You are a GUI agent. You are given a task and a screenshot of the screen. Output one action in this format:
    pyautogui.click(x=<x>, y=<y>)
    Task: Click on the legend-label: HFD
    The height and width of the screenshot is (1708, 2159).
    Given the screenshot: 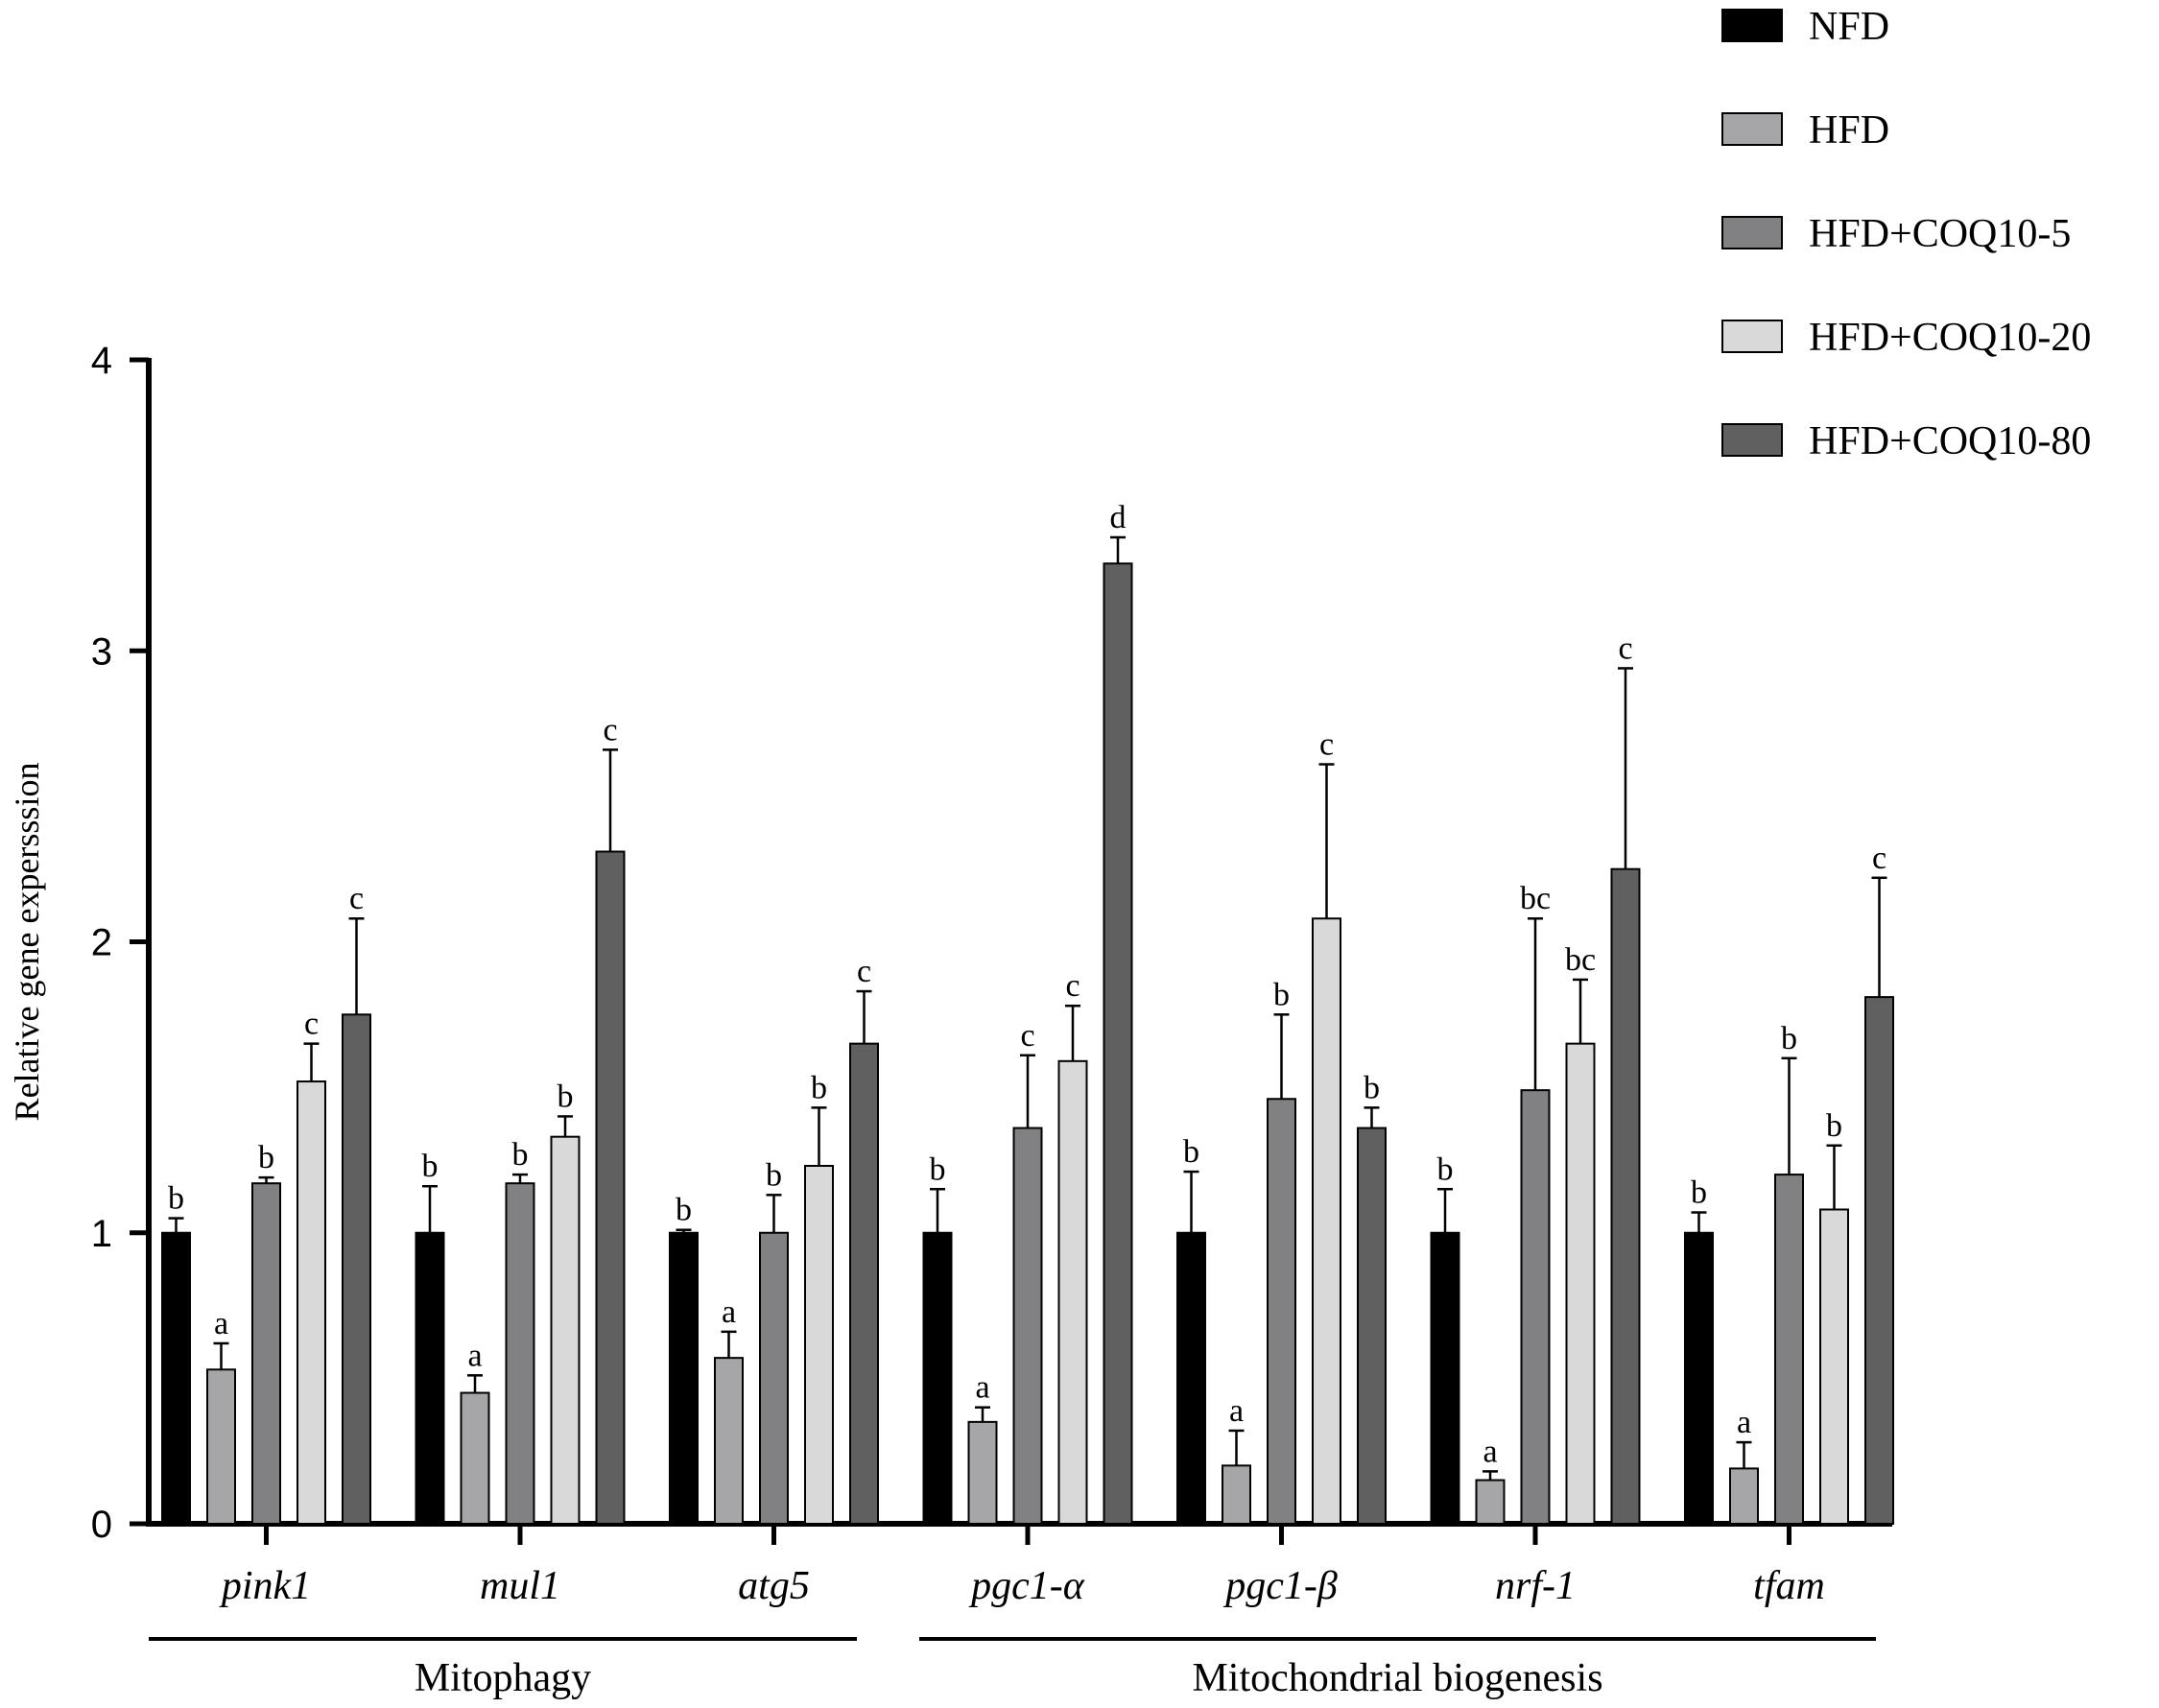 What is the action you would take?
    pyautogui.click(x=1849, y=130)
    